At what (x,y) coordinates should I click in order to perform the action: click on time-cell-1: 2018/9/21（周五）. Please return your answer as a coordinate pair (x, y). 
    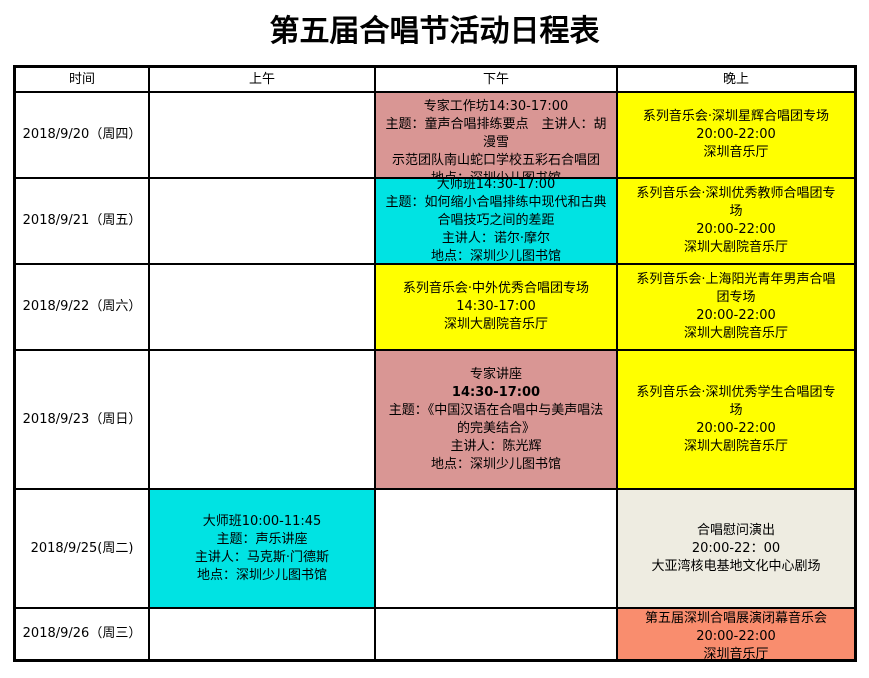
    Looking at the image, I should click on (83, 222).